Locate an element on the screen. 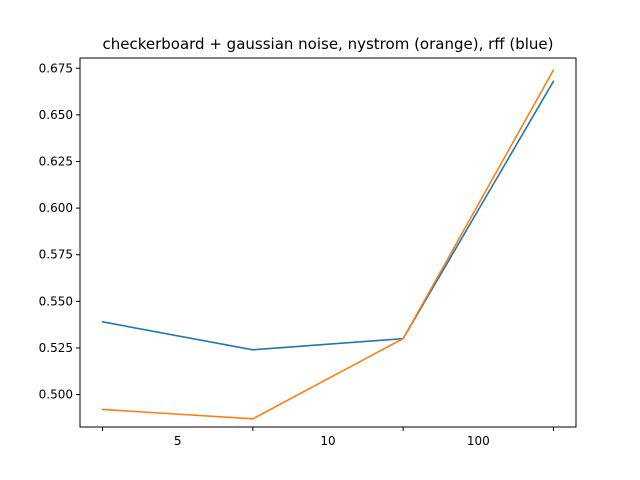  x-tick-label: 10 is located at coordinates (327, 441).